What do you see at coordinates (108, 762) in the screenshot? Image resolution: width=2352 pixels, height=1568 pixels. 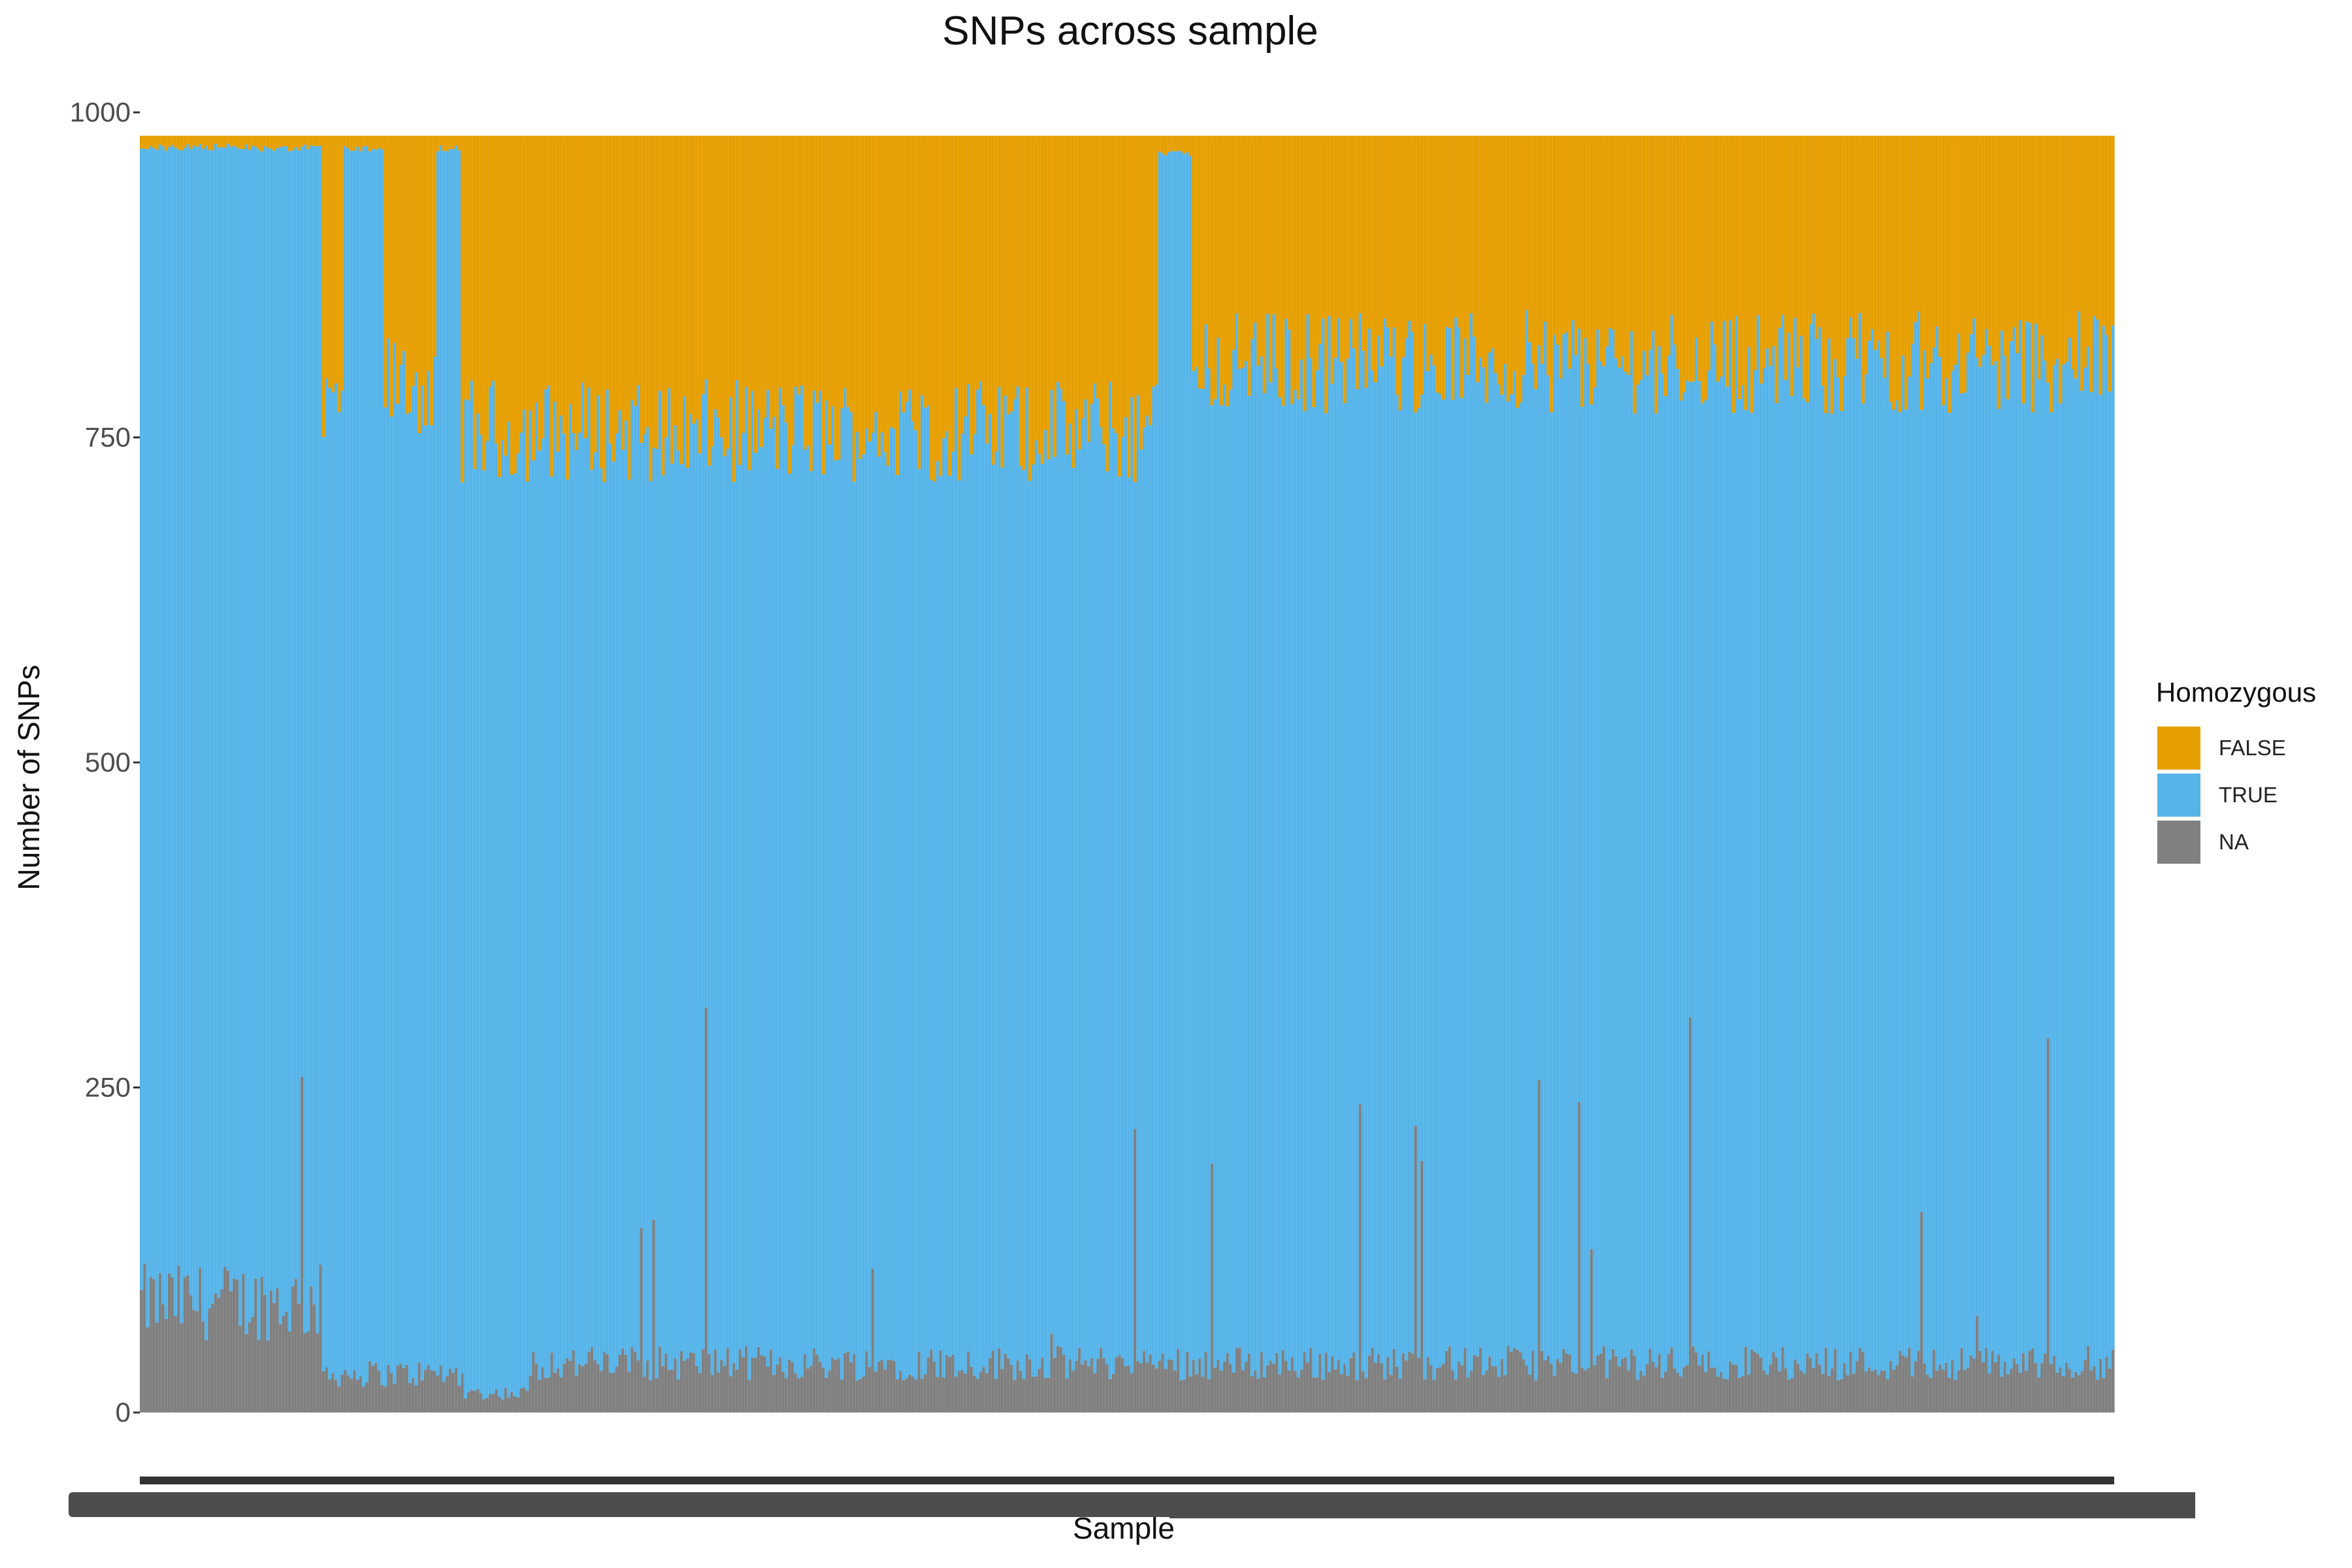 I see `y-tick-label: 500` at bounding box center [108, 762].